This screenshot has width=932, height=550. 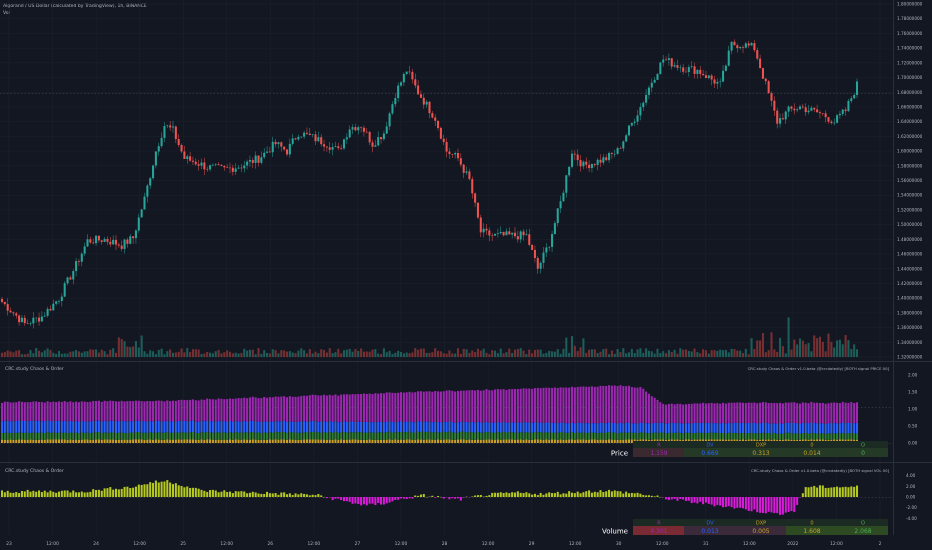 What do you see at coordinates (139, 544) in the screenshot?
I see `time-tick-label: 12:00` at bounding box center [139, 544].